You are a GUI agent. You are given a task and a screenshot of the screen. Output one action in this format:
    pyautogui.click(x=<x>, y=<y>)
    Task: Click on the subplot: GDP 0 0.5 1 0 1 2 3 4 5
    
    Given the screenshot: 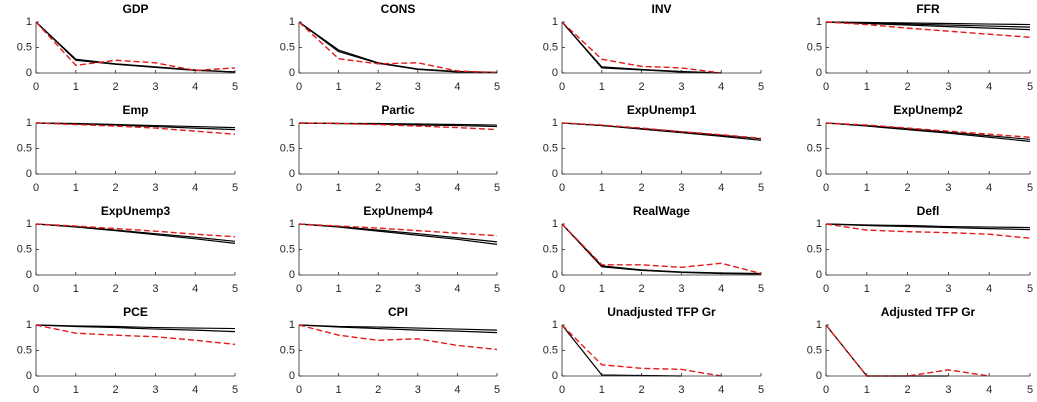 What is the action you would take?
    pyautogui.click(x=127, y=47)
    